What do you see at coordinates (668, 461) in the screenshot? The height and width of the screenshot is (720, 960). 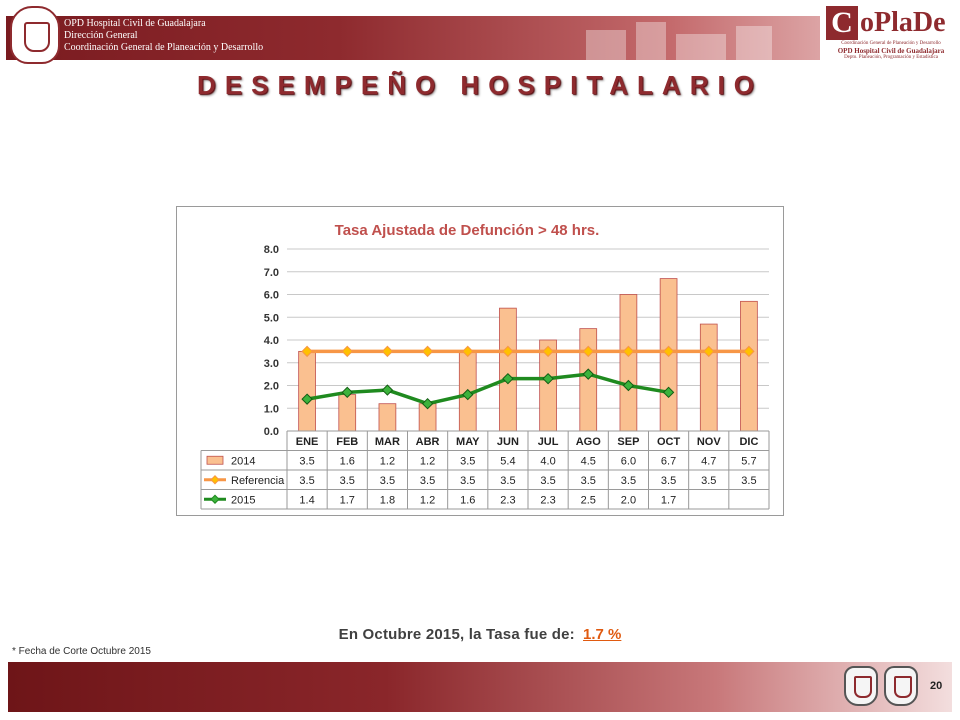 I see `data-label: 6.7` at bounding box center [668, 461].